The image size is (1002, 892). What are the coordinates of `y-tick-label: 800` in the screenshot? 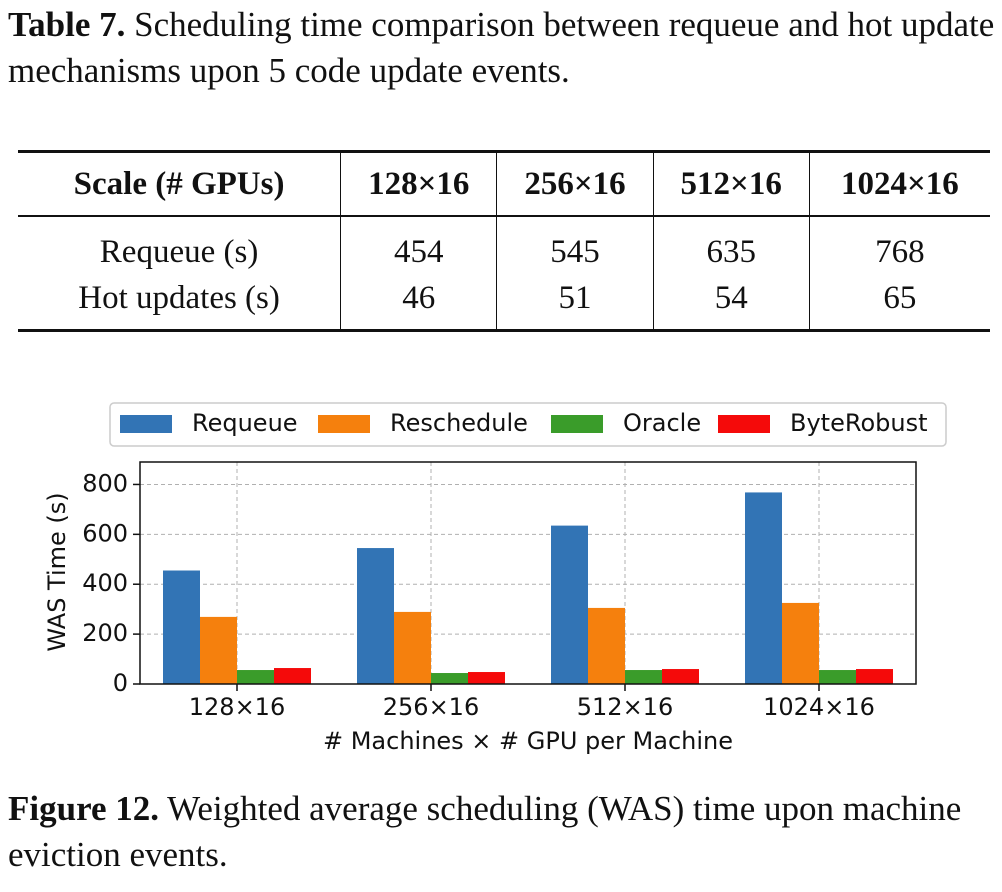 It's located at (105, 483).